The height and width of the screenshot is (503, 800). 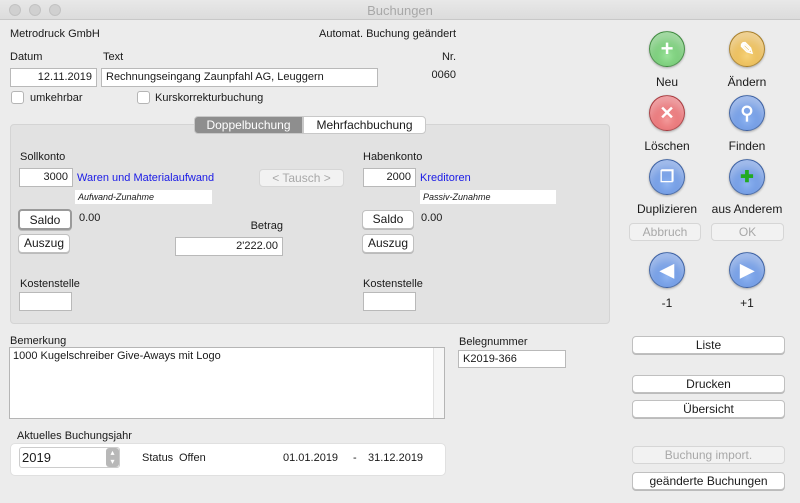 What do you see at coordinates (311, 458) in the screenshot?
I see `period-from: 01.01.2019` at bounding box center [311, 458].